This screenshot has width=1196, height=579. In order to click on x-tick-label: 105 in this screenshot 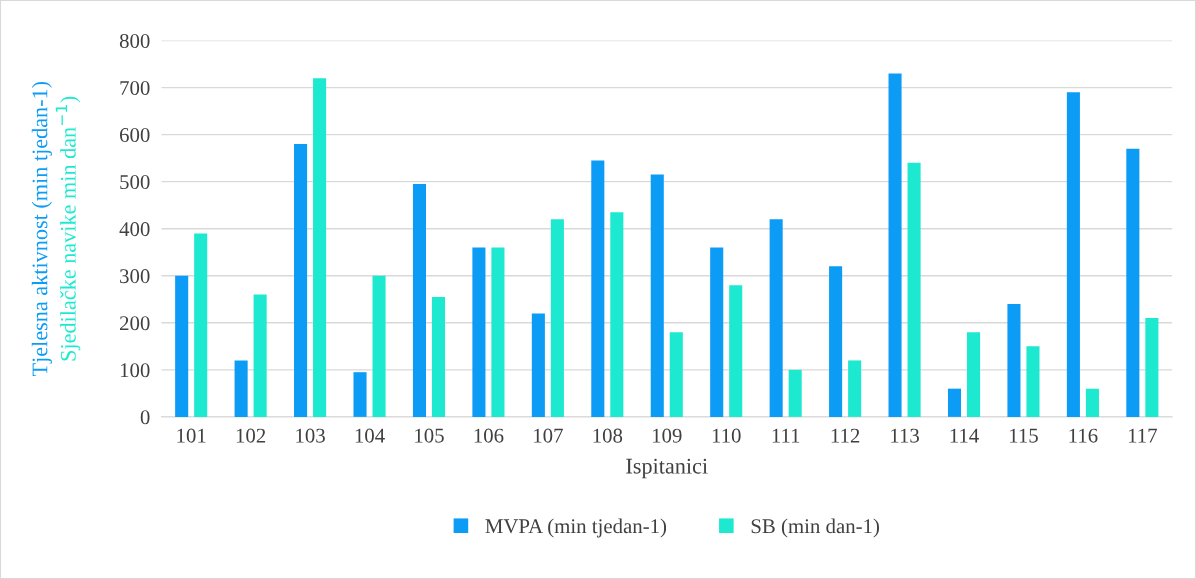, I will do `click(429, 435)`.